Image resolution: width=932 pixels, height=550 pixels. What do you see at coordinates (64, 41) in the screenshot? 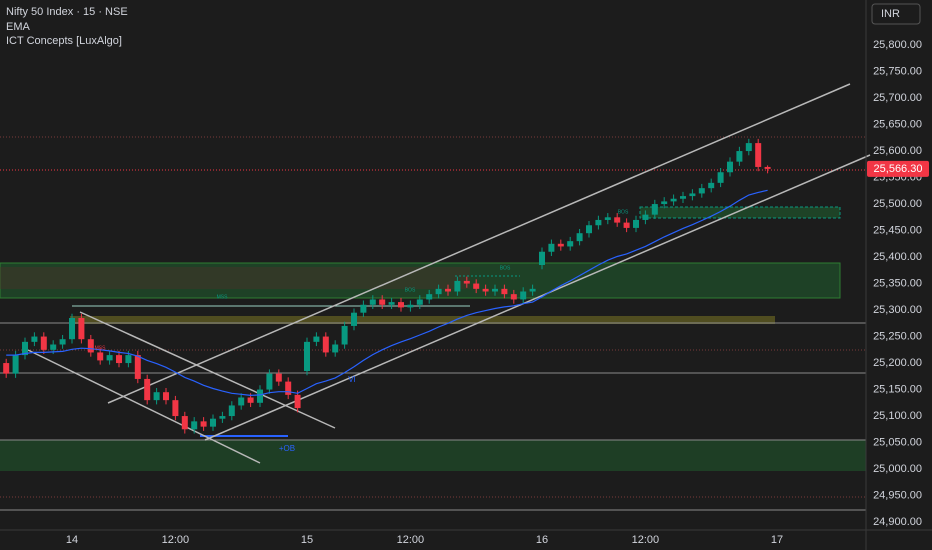
I see `indicator-label: ICT Concepts [LuxAlgo]` at bounding box center [64, 41].